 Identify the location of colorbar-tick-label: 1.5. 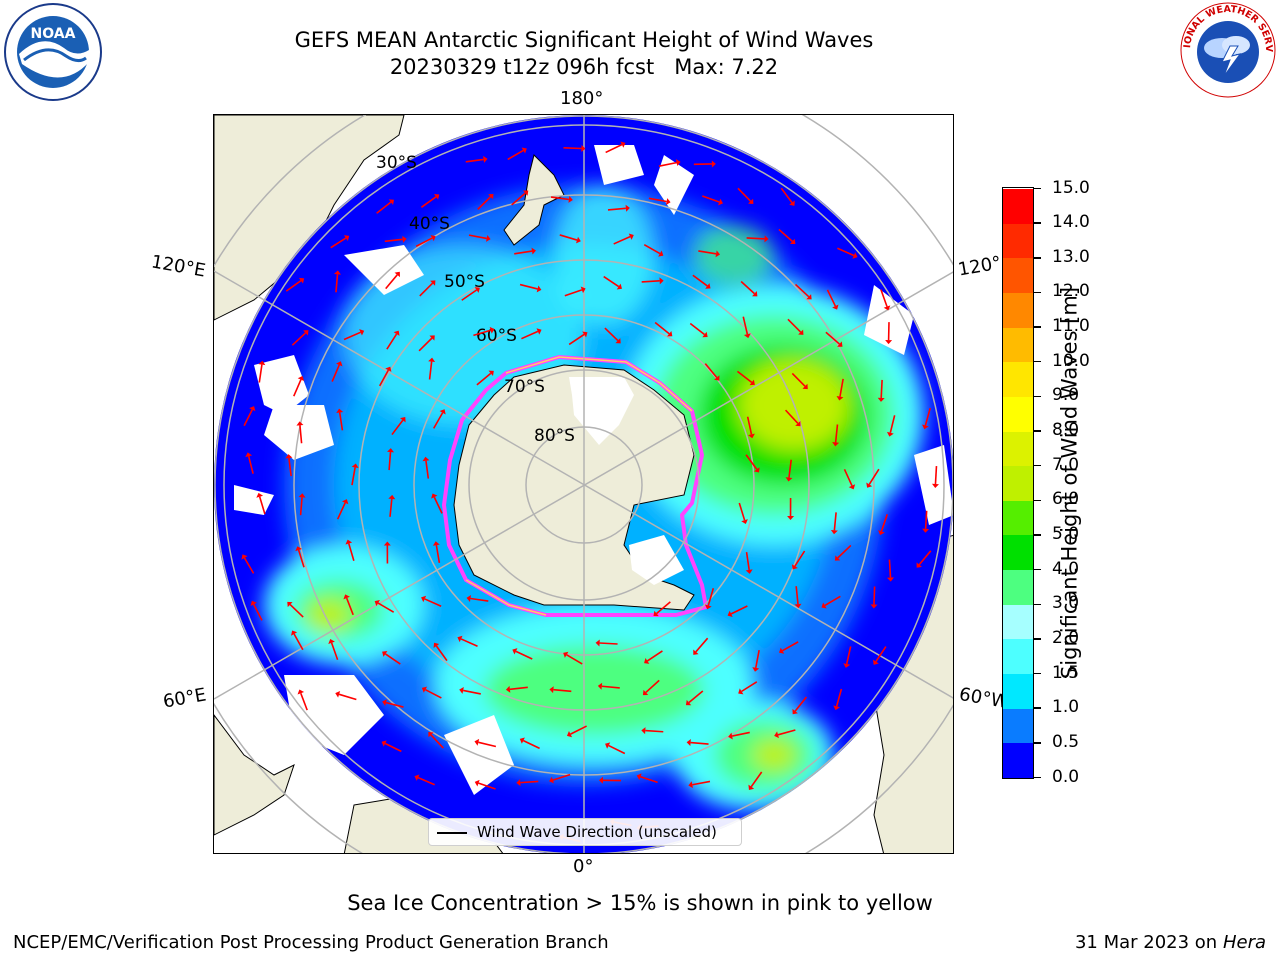
(1066, 672).